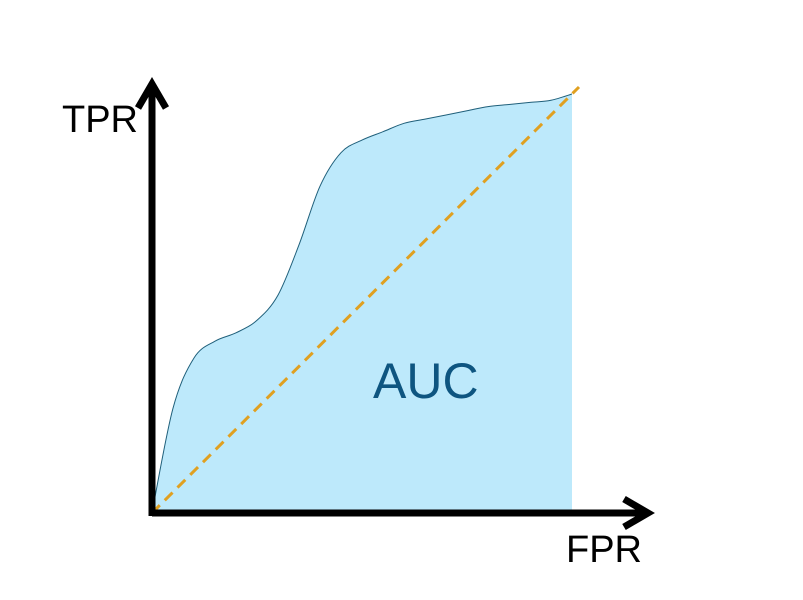 Image resolution: width=803 pixels, height=600 pixels. What do you see at coordinates (152, 93) in the screenshot?
I see `y-axis-arrowhead` at bounding box center [152, 93].